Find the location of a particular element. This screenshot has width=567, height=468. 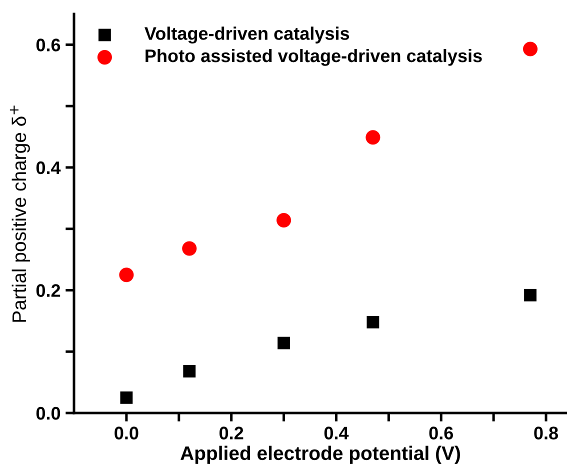

x-tick-label: 0.2 is located at coordinates (232, 433).